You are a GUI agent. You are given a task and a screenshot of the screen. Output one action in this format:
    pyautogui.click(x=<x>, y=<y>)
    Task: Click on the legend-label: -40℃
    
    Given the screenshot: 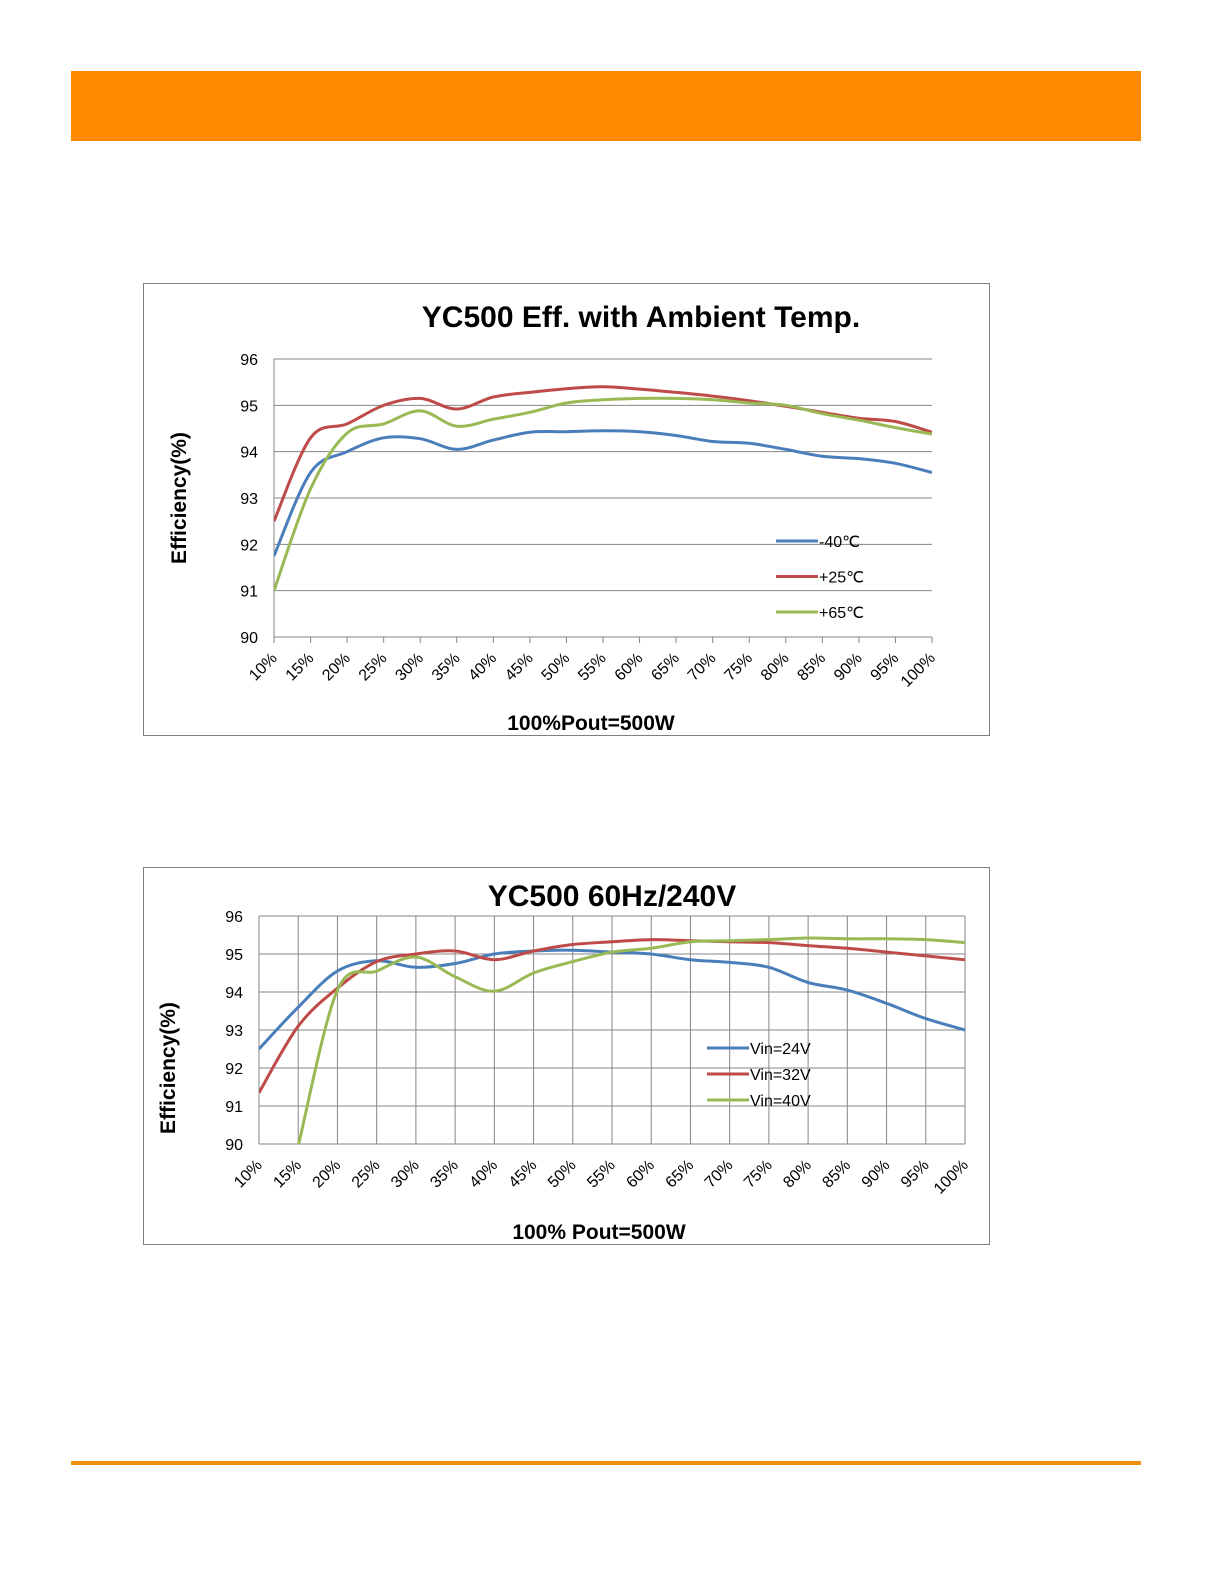 What is the action you would take?
    pyautogui.click(x=839, y=542)
    